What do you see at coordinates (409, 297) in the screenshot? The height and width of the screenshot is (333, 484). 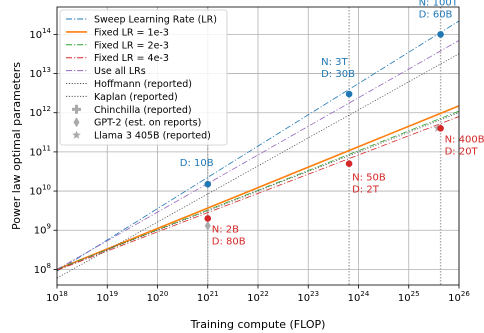 I see `x-tick-label-7: 1025` at bounding box center [409, 297].